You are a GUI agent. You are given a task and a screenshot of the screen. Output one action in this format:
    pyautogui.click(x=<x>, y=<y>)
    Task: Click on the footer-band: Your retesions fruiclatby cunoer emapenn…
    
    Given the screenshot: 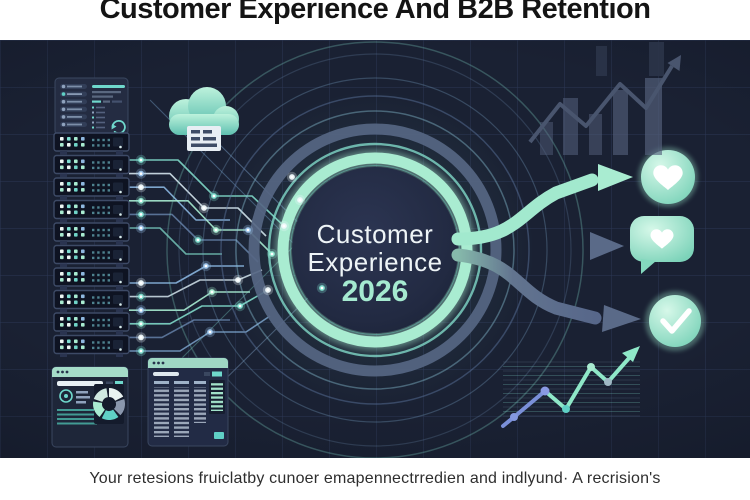 What is the action you would take?
    pyautogui.click(x=375, y=479)
    